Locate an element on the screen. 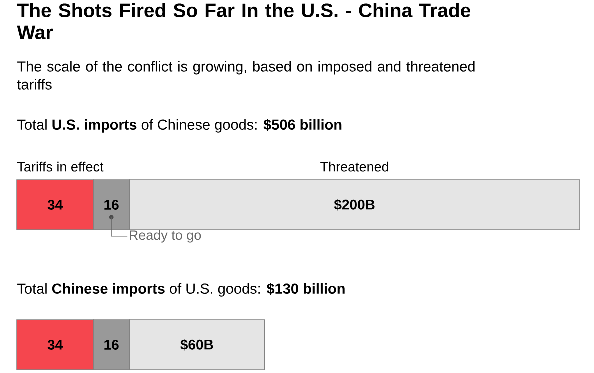 The width and height of the screenshot is (594, 373). chart-subtitle: The scale of the conflict is growing, based on imposed and threatened tariffs is located at coordinates (246, 75).